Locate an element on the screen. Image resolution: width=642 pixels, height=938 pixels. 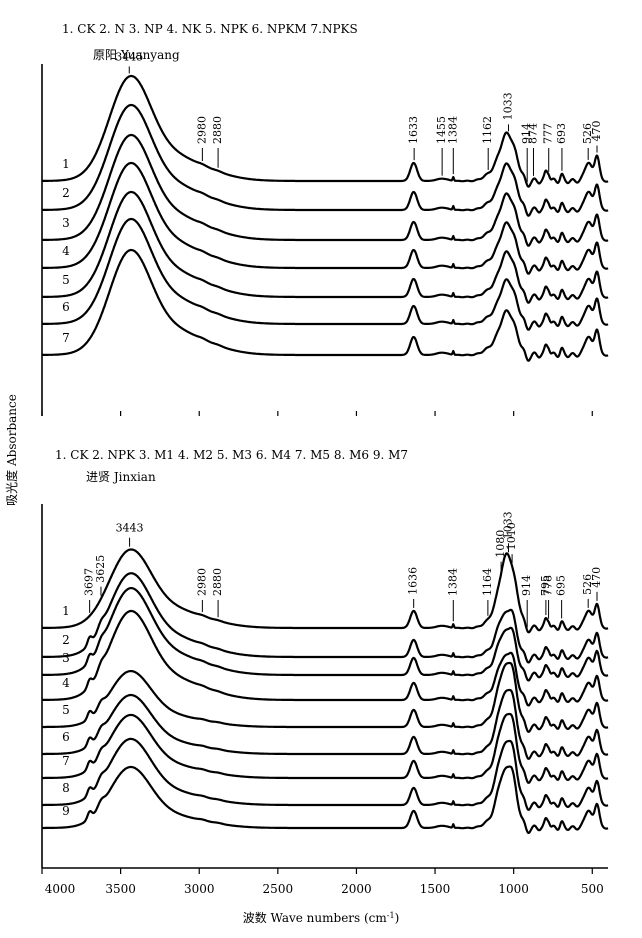
x-tick-label-2500: 2500 is located at coordinates (278, 889).